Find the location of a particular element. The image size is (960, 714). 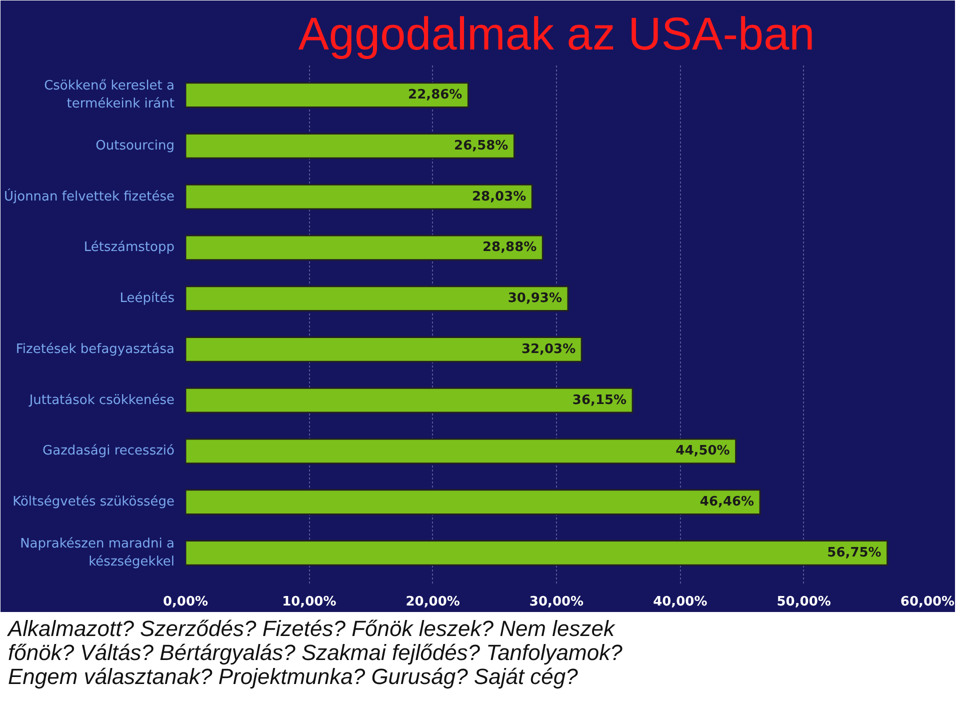

data-label: 46,46% is located at coordinates (727, 502).